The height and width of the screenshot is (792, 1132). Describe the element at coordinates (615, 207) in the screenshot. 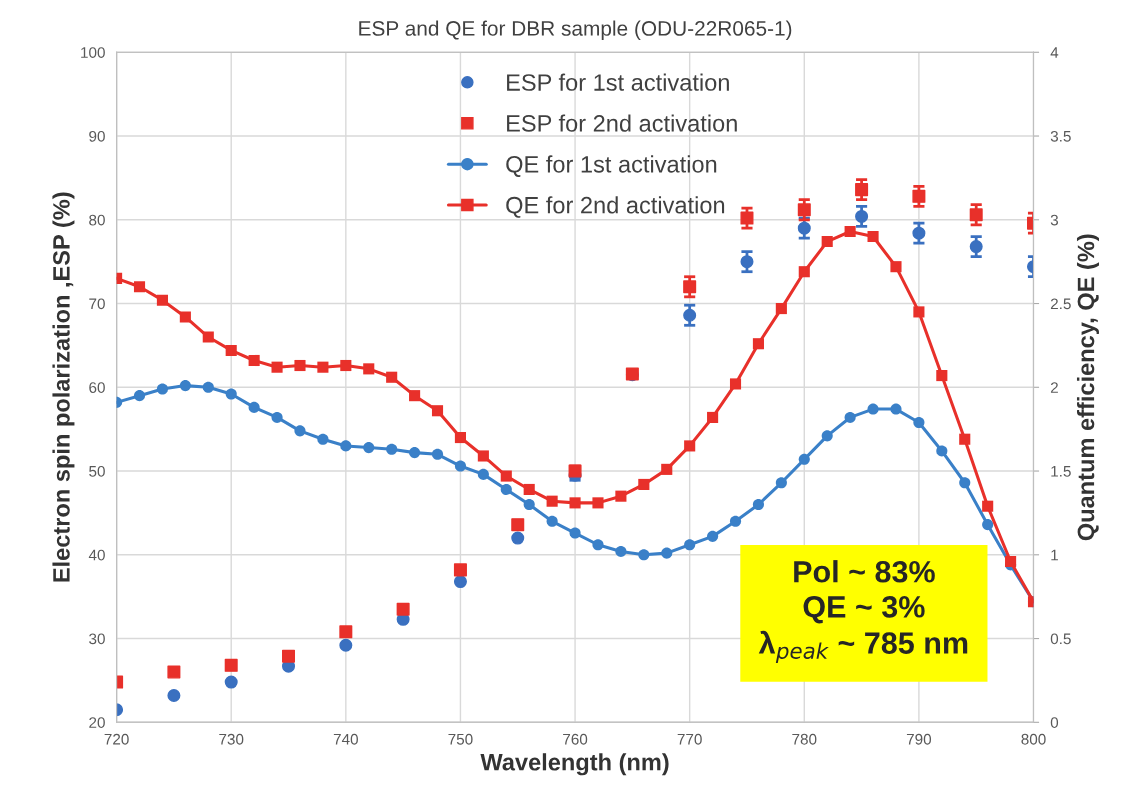

I see `legend-label: QE for 2nd activation` at that location.